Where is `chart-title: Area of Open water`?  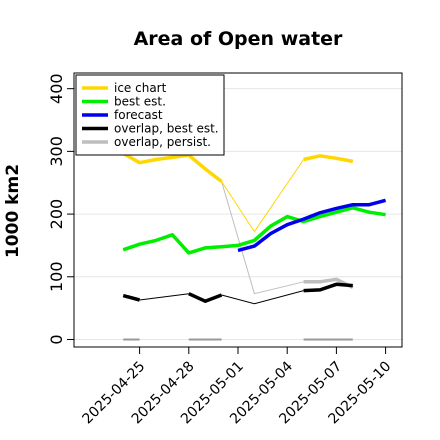 chart-title: Area of Open water is located at coordinates (238, 39).